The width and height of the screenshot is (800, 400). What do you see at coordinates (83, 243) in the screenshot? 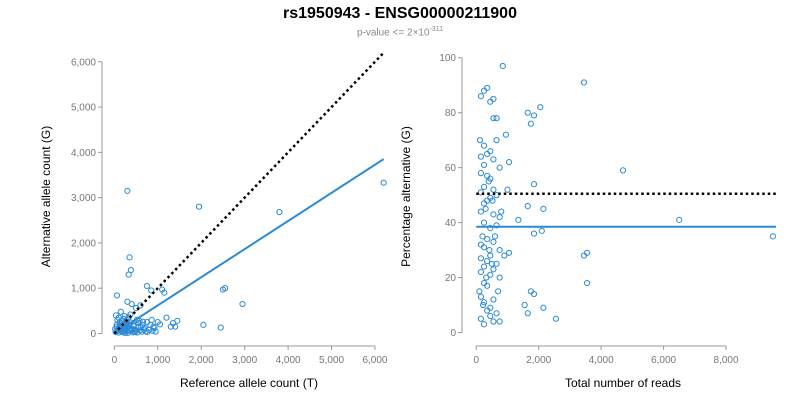
I see `y-tick-label: 2,000` at bounding box center [83, 243].